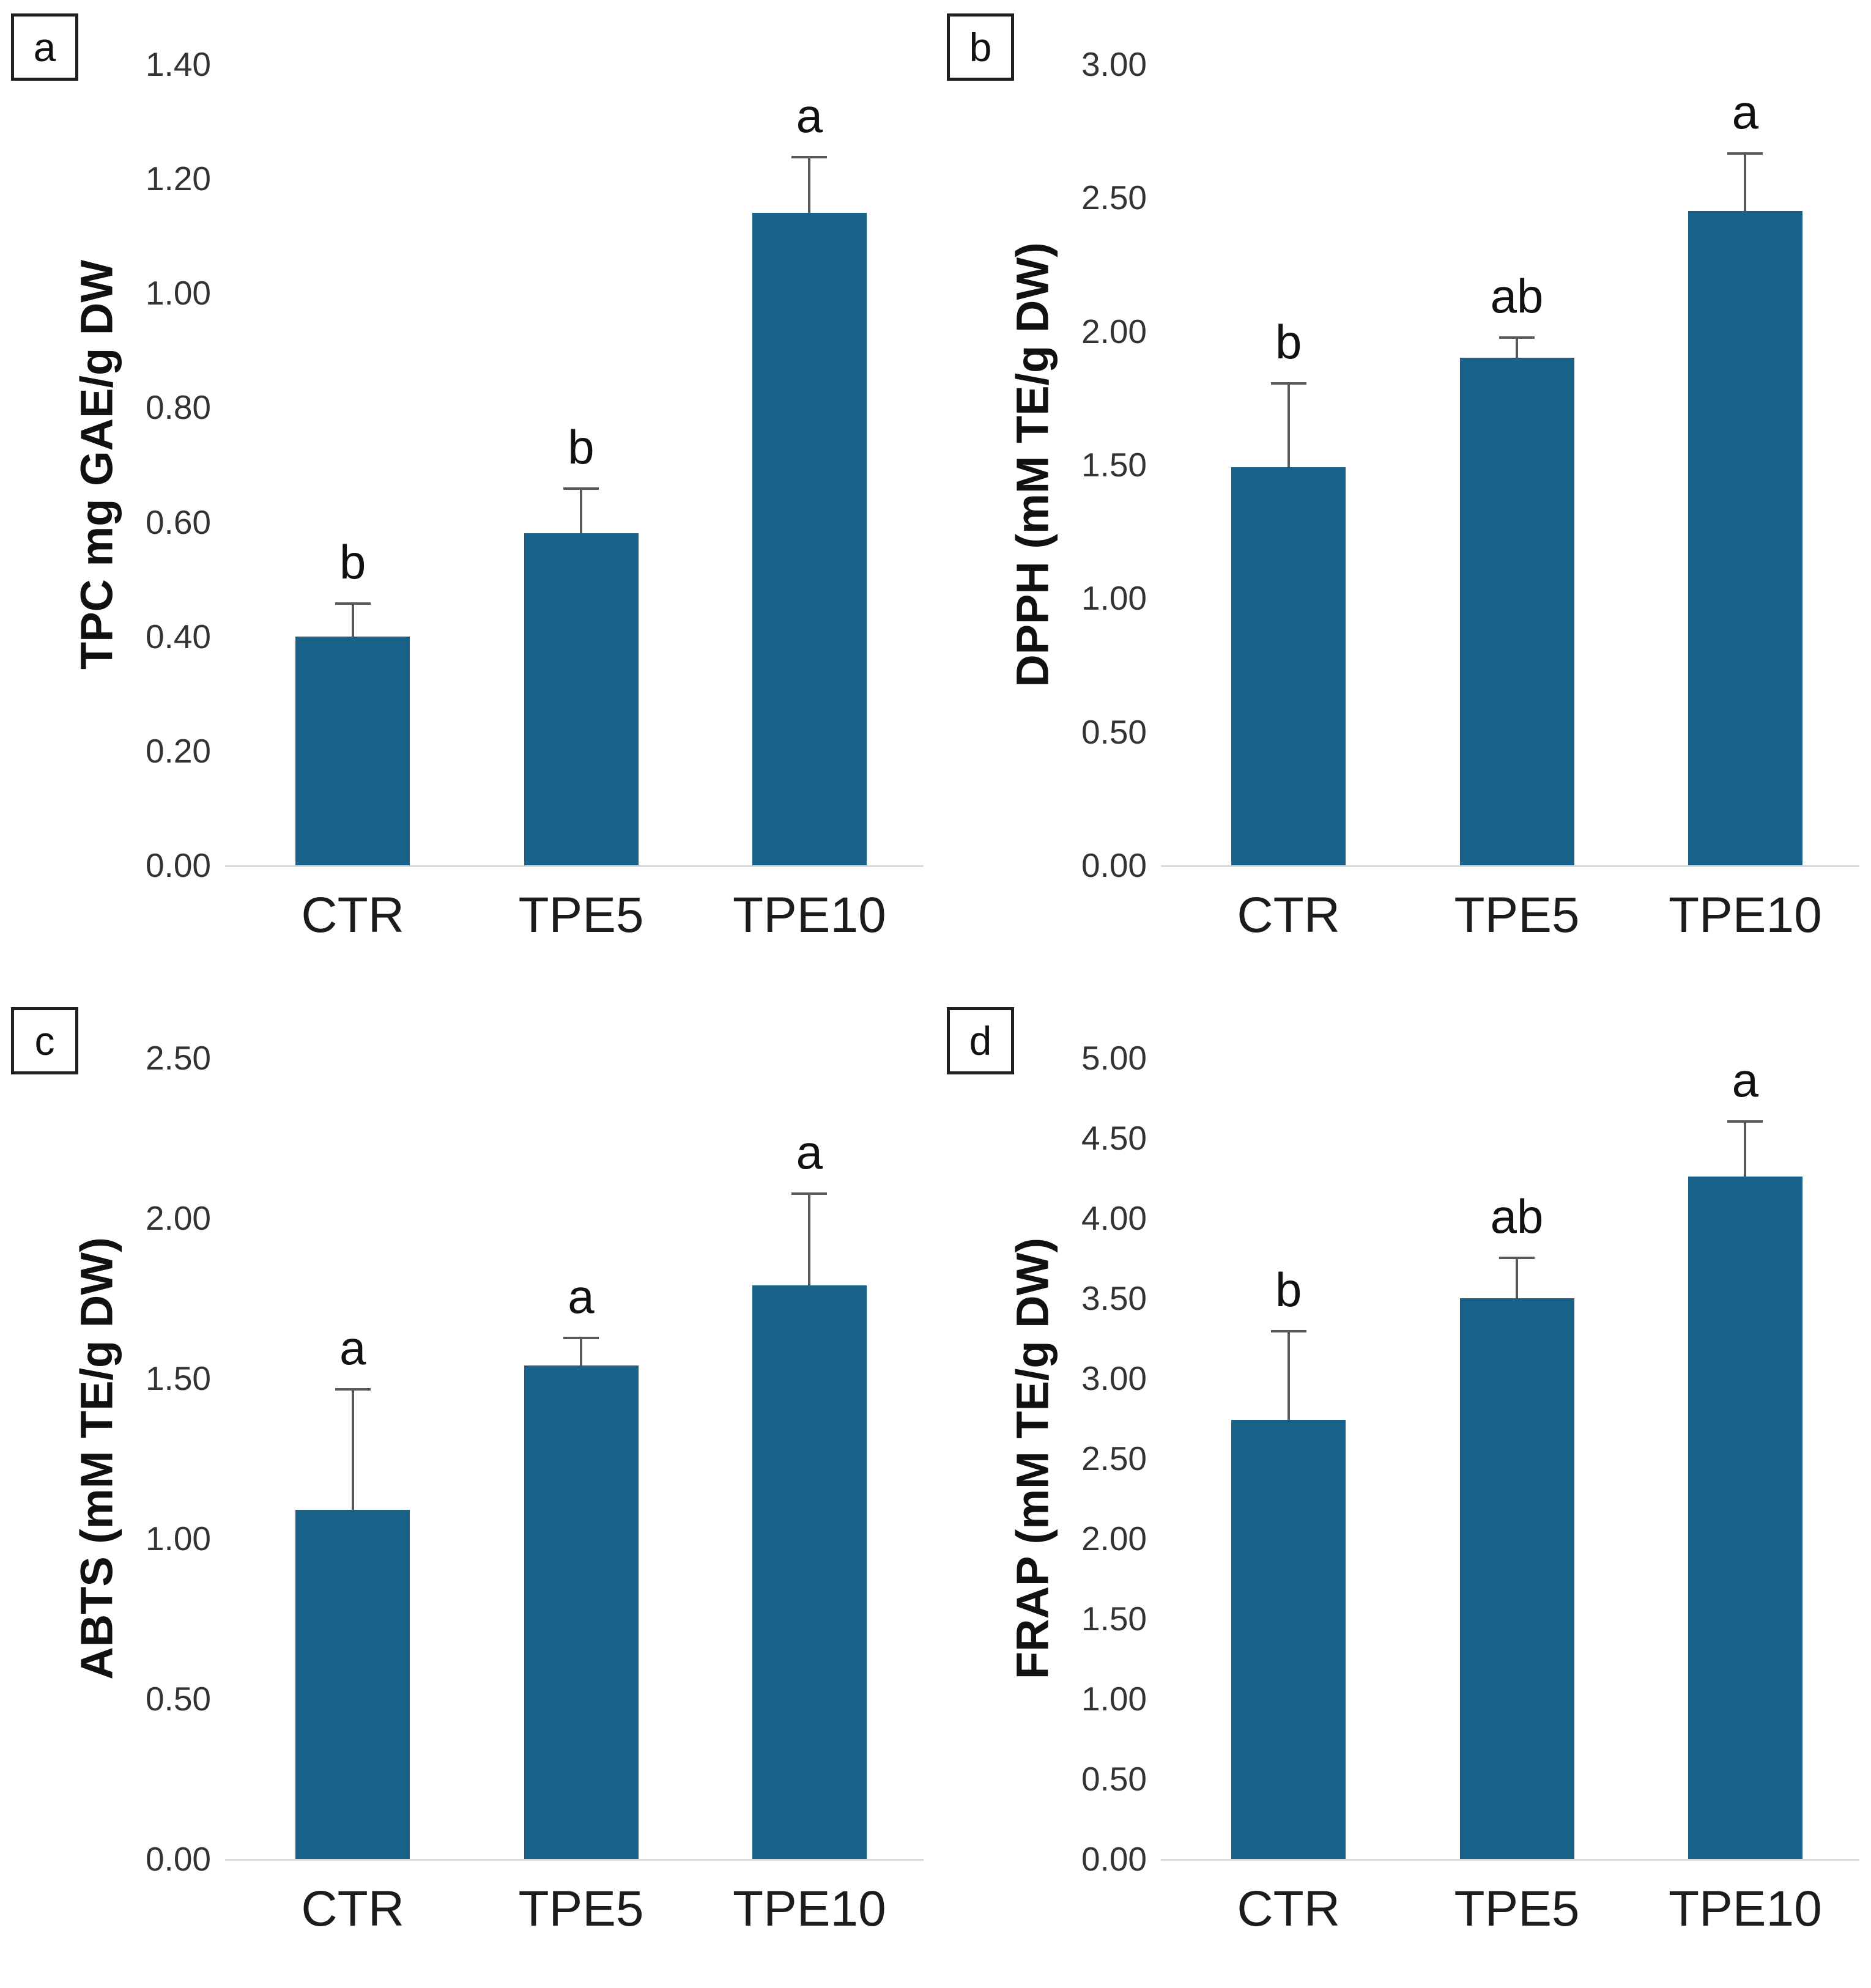 The image size is (1871, 1988). Describe the element at coordinates (178, 179) in the screenshot. I see `y-tick-label: 1.20` at that location.